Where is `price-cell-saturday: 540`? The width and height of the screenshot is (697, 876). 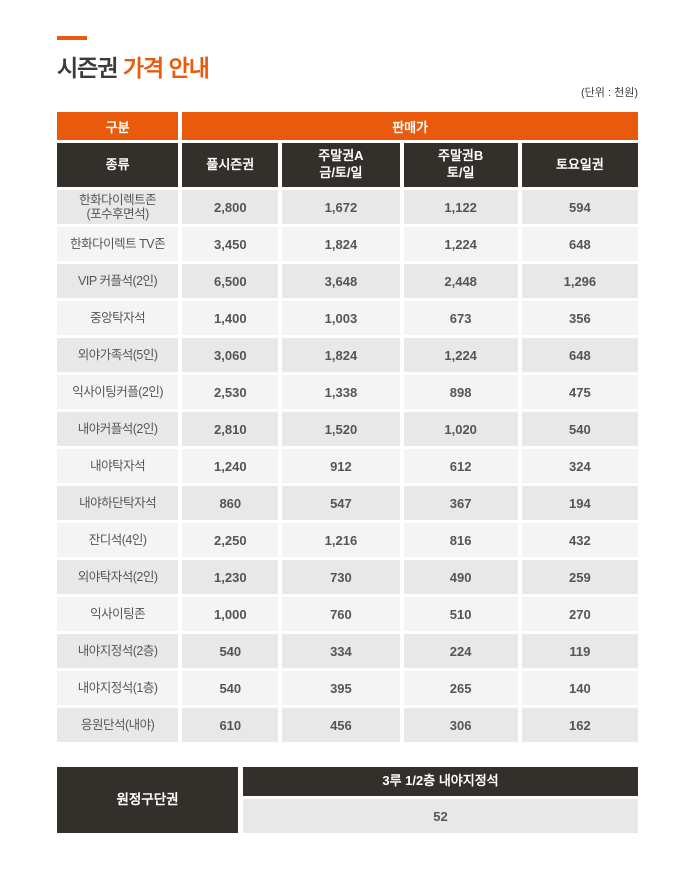 price-cell-saturday: 540 is located at coordinates (579, 429).